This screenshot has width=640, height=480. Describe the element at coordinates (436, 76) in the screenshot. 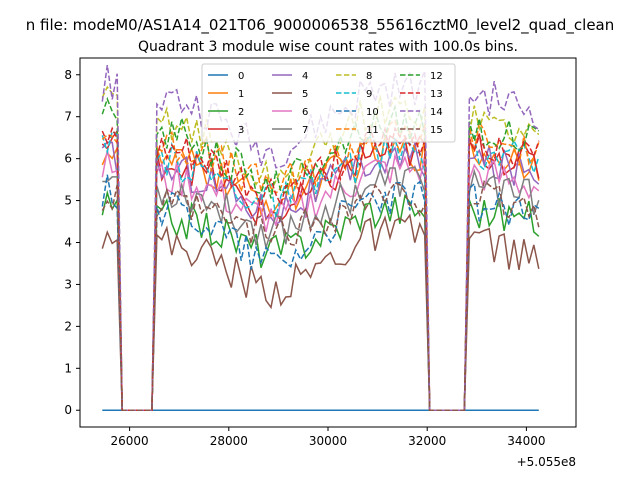

I see `legend-label: 12` at that location.